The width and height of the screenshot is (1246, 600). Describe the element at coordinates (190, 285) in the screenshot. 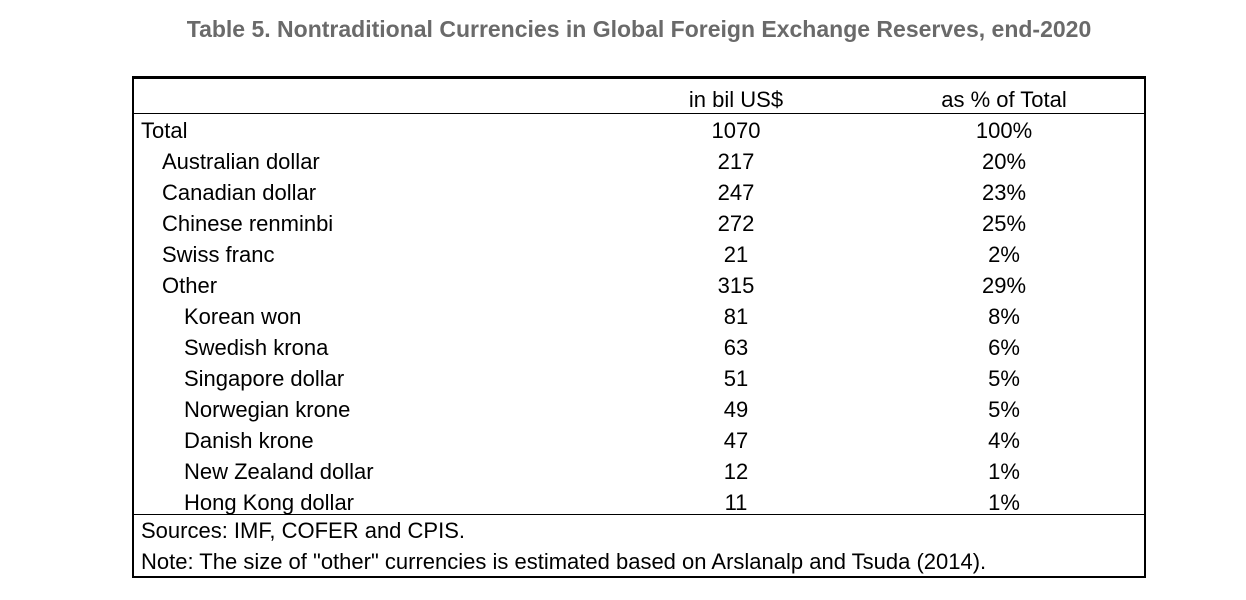

I see `row-label: Other` at that location.